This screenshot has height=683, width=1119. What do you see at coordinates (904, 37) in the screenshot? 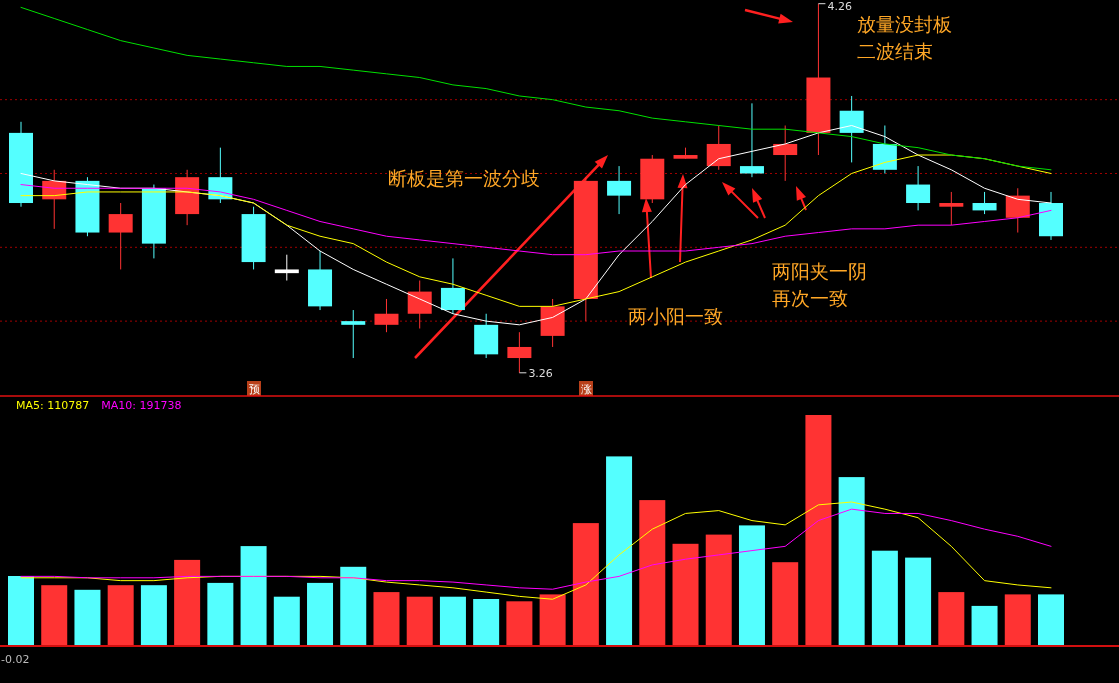
I see `annotation: 放量没封板二波结束` at bounding box center [904, 37].